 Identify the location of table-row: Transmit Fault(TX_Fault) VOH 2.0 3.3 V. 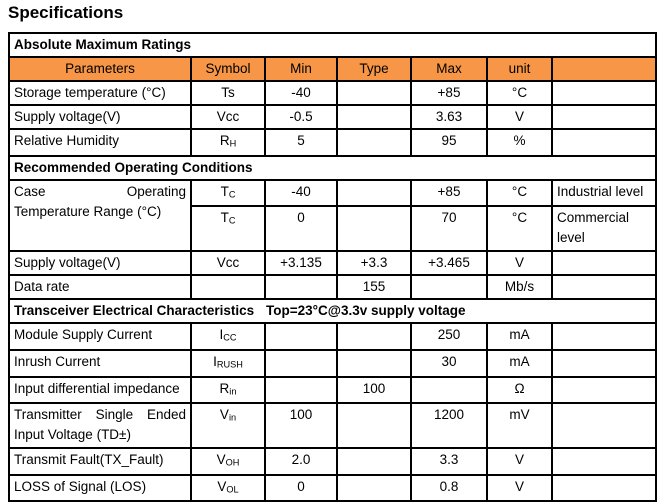
(333, 461).